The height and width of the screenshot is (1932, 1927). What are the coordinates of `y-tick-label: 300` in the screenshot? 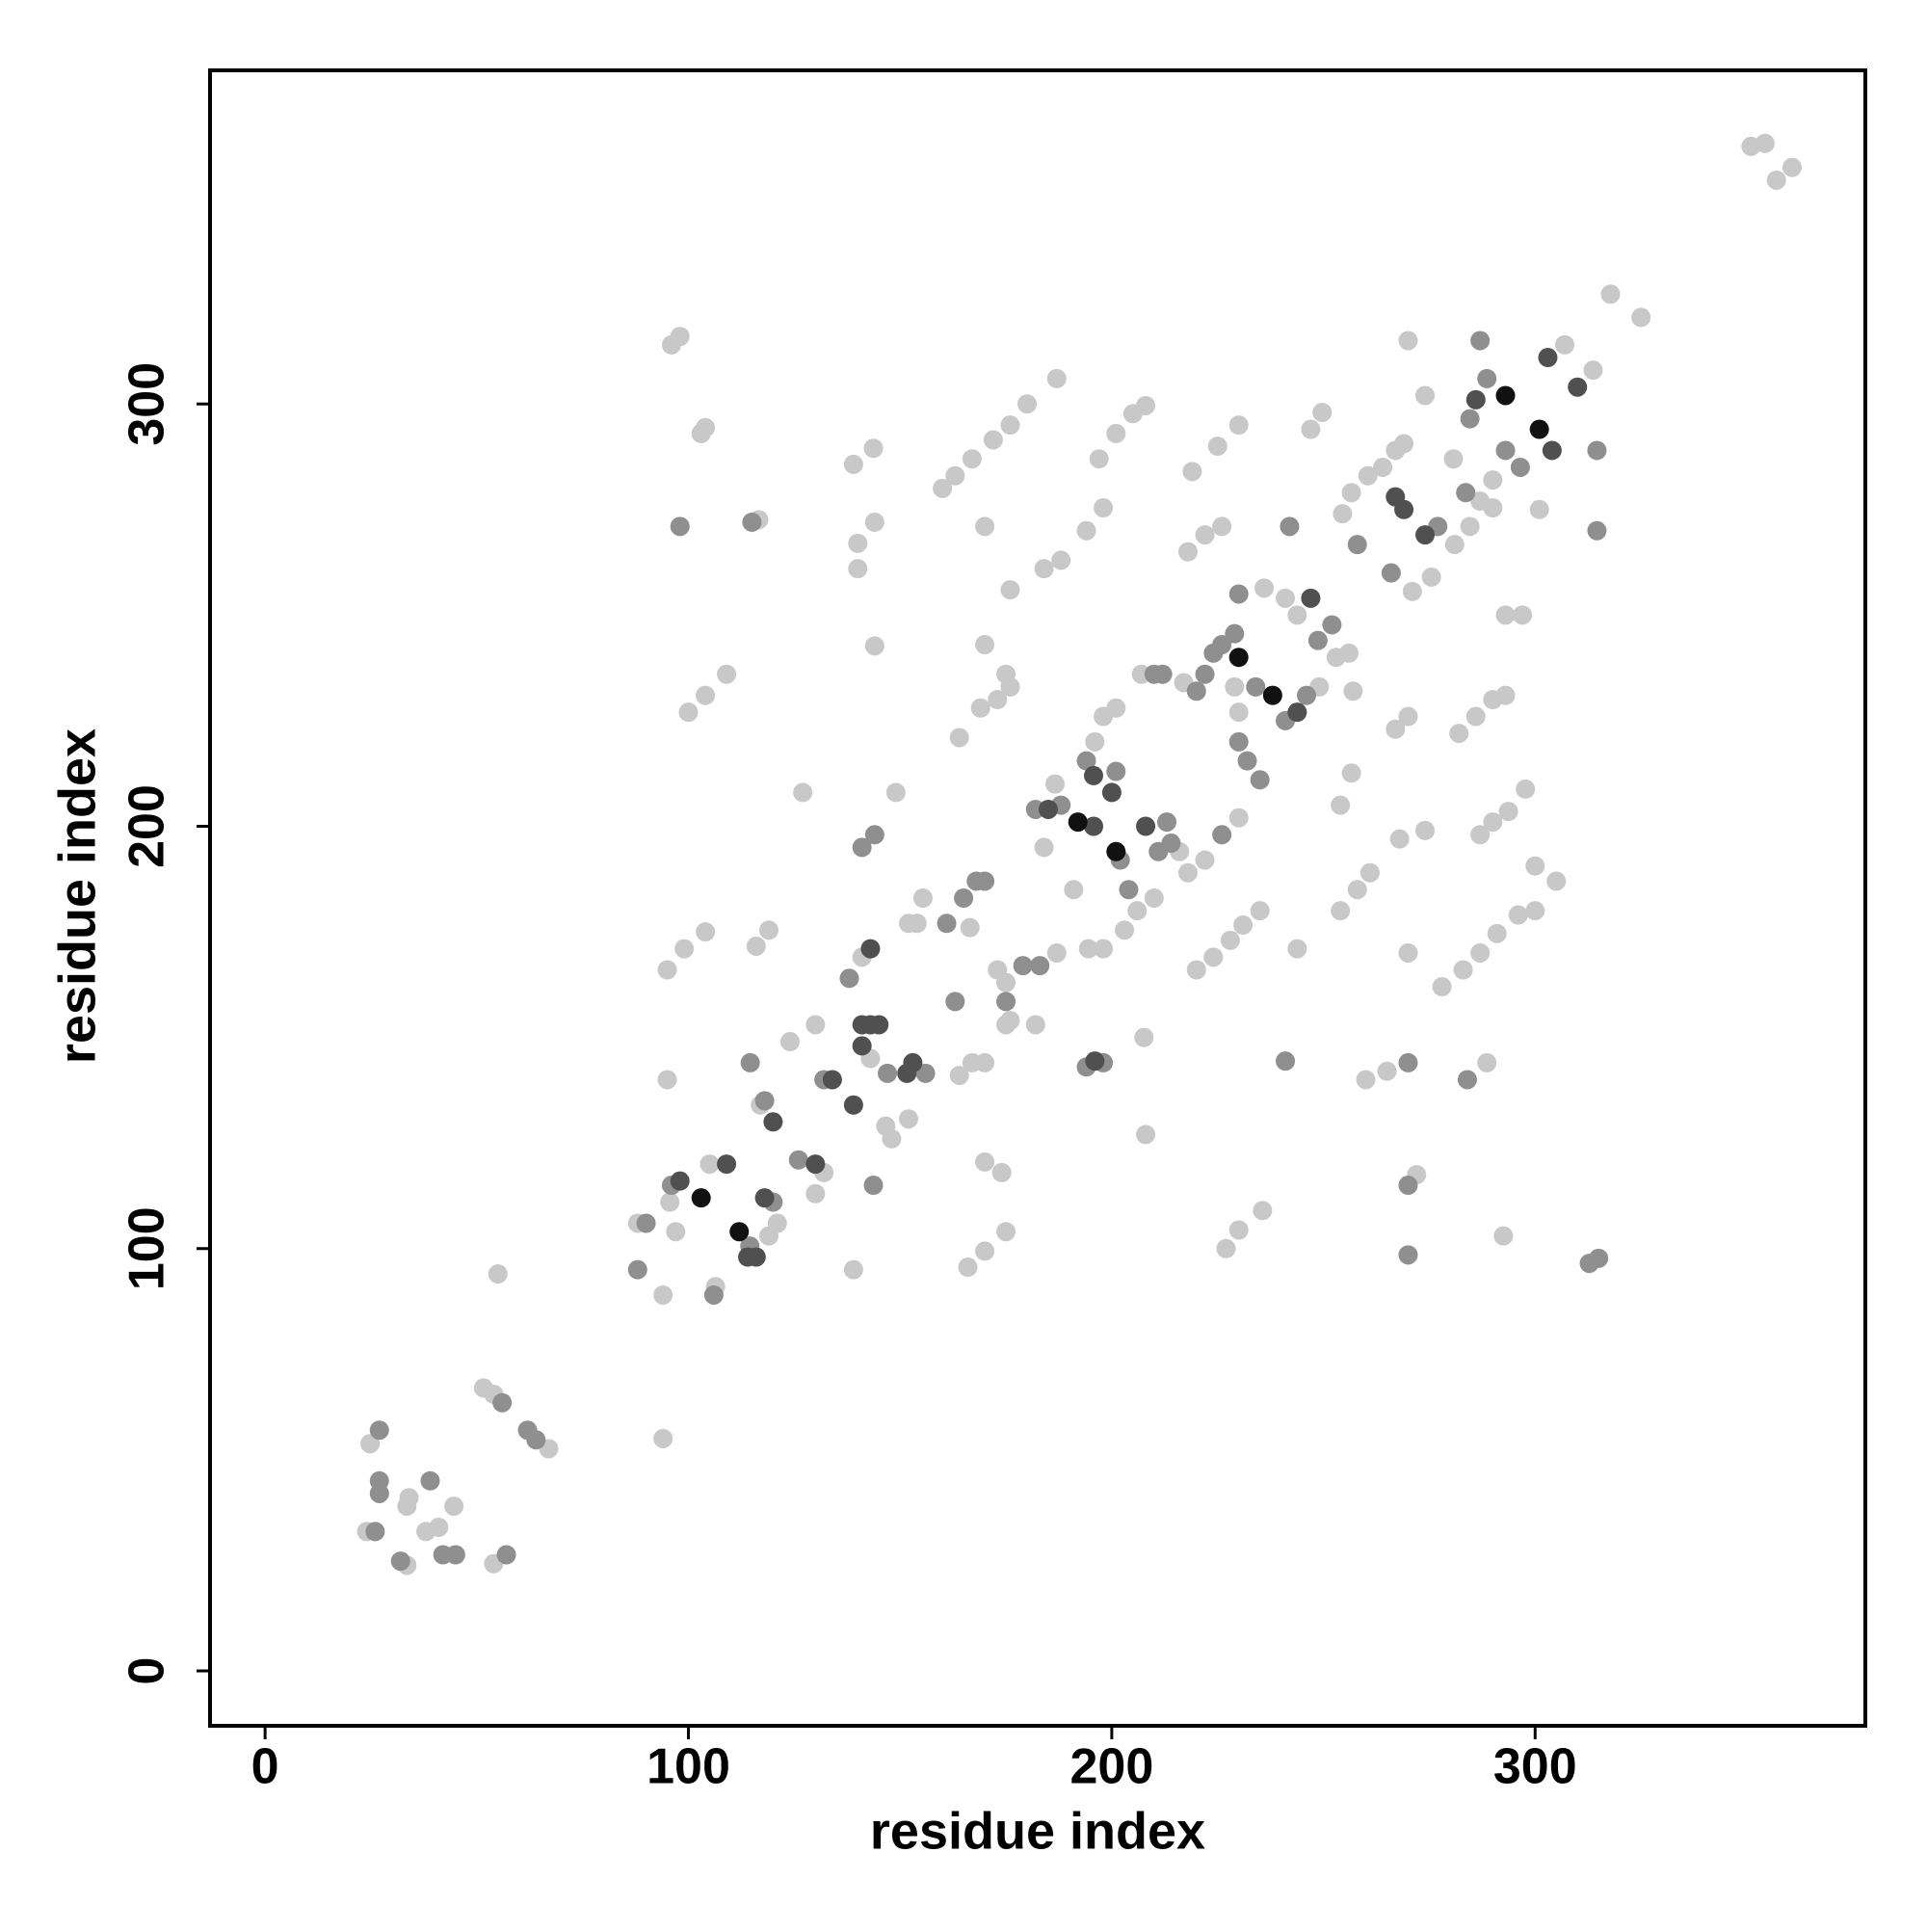 It's located at (147, 404).